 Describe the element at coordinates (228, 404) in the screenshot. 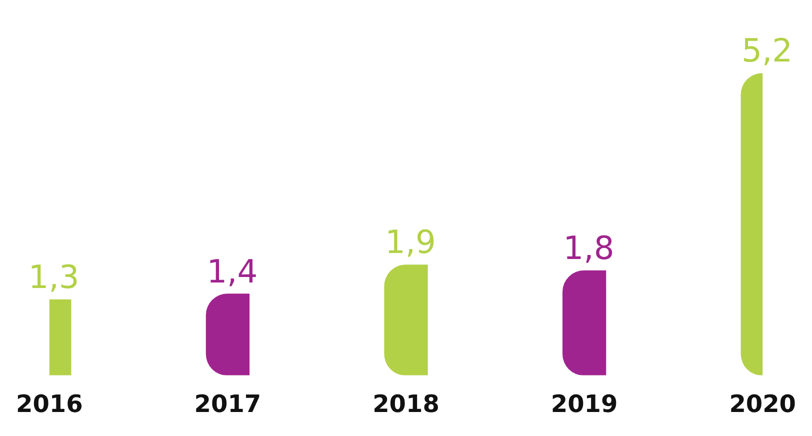

I see `x-tick-label: 2017` at that location.